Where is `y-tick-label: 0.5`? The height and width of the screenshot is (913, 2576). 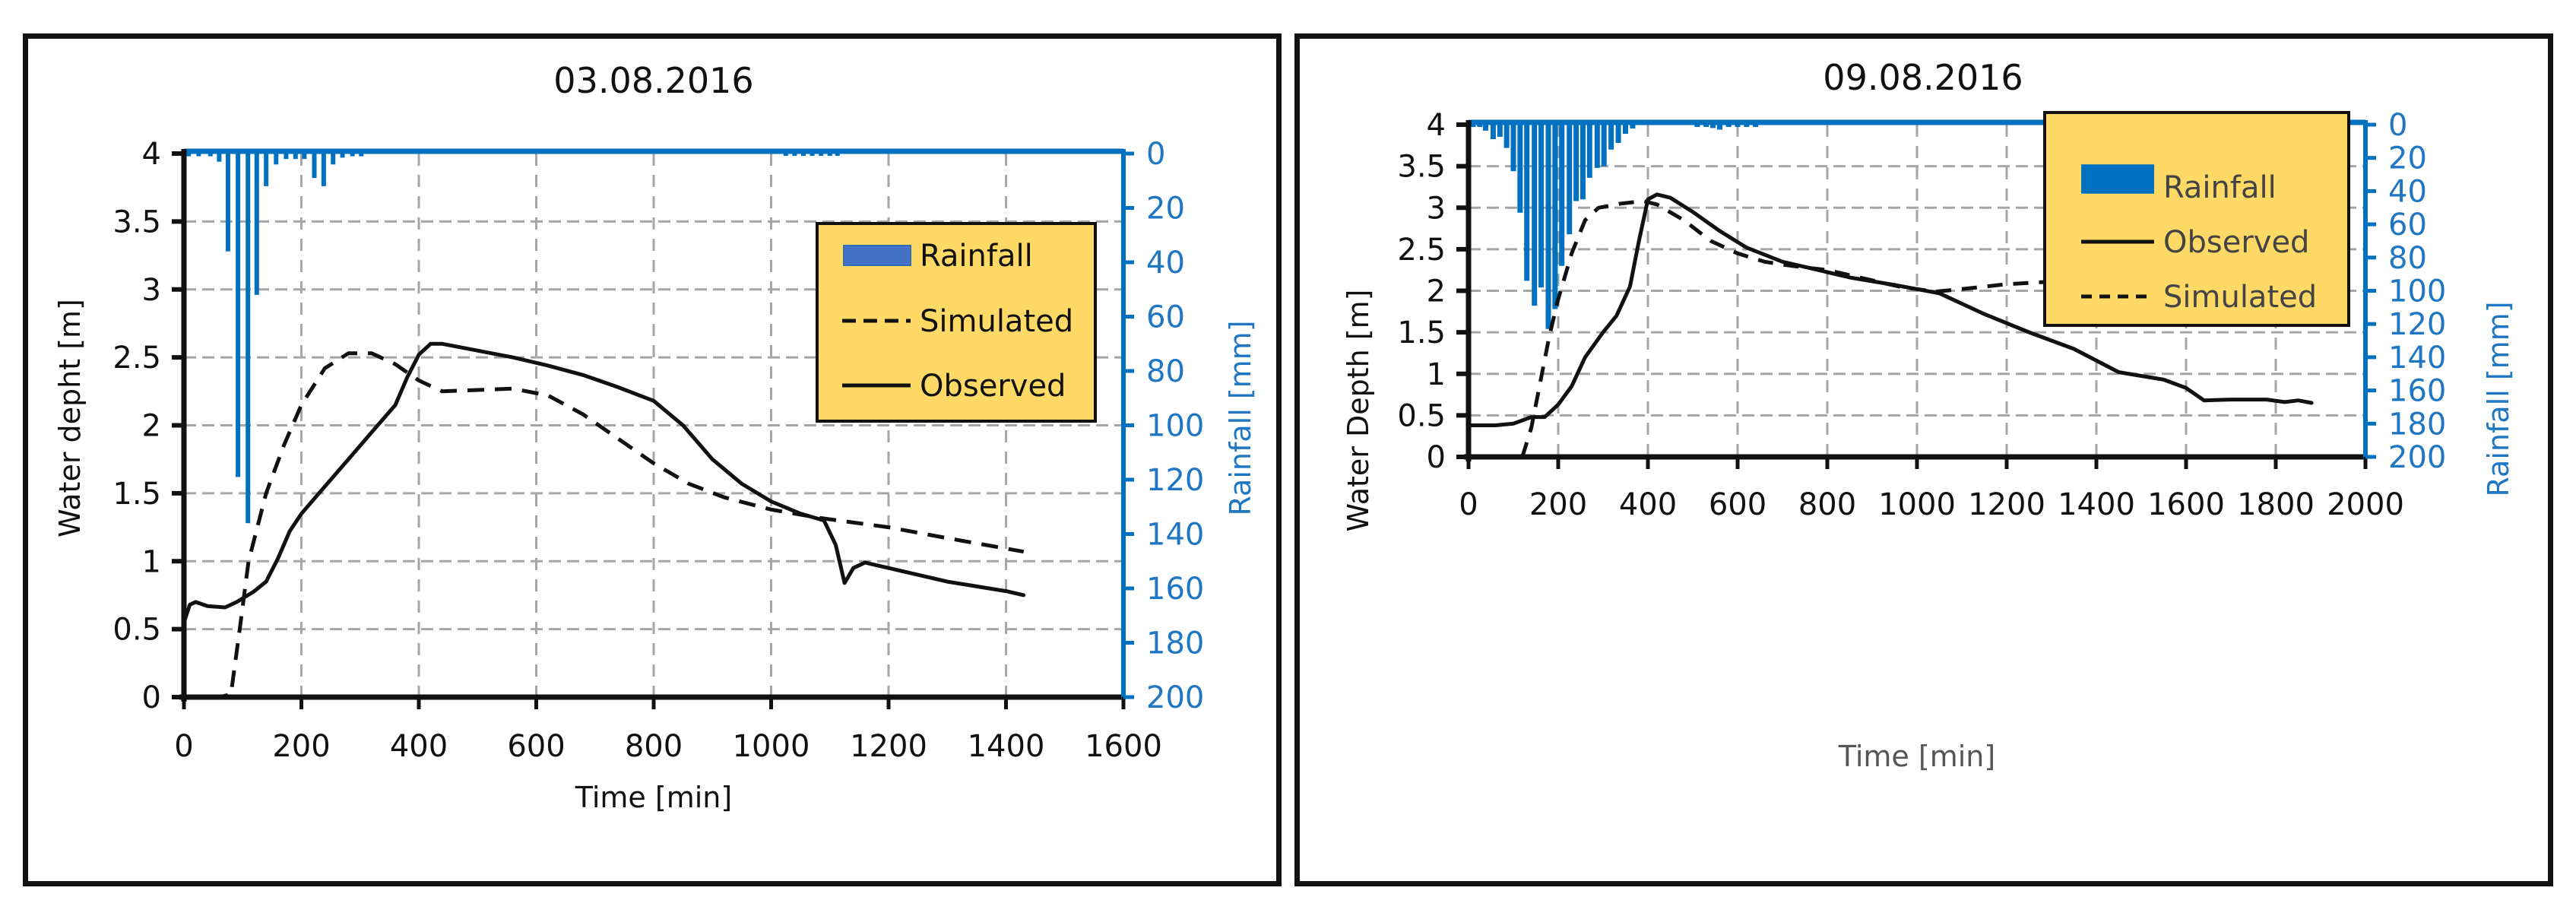
y-tick-label: 0.5 is located at coordinates (1421, 416).